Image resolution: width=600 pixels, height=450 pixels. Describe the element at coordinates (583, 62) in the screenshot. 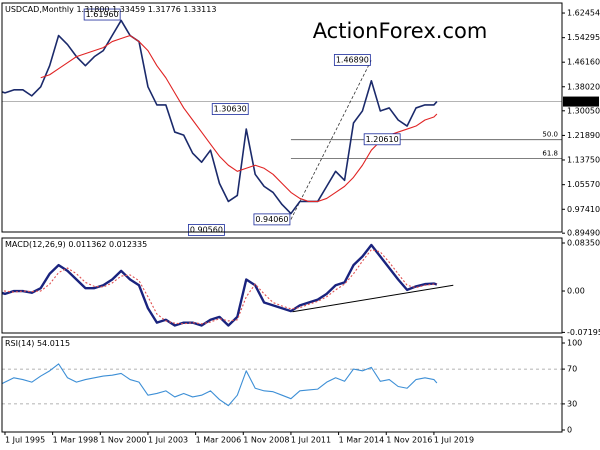

I see `y-tick-label: 1.46160` at that location.